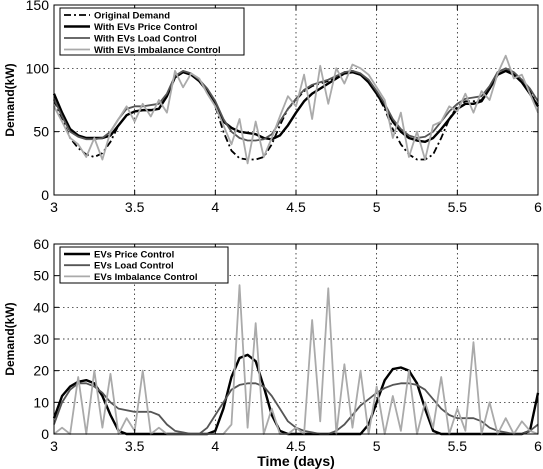 The height and width of the screenshot is (469, 543). What do you see at coordinates (145, 277) in the screenshot?
I see `legend-label: EVs Imbalance Control` at bounding box center [145, 277].